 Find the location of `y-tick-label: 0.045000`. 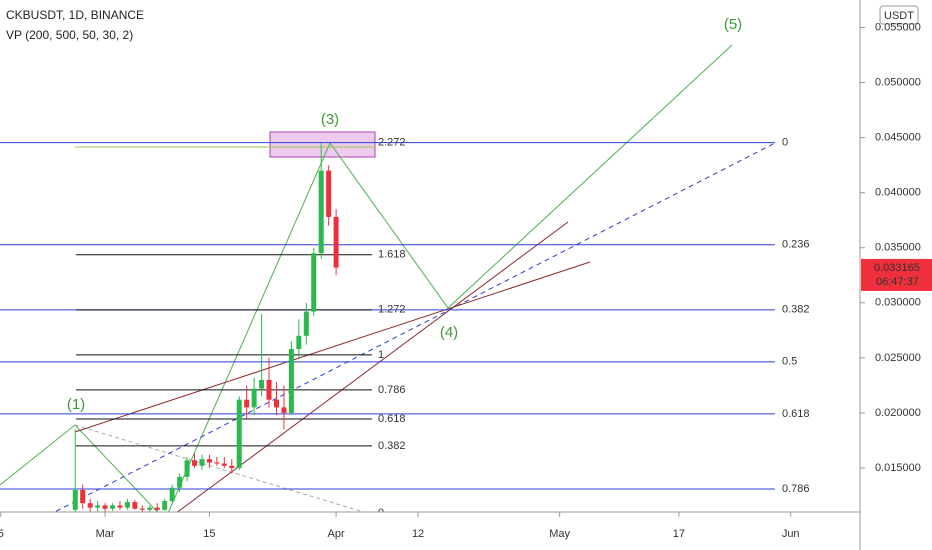

y-tick-label: 0.045000 is located at coordinates (898, 138).